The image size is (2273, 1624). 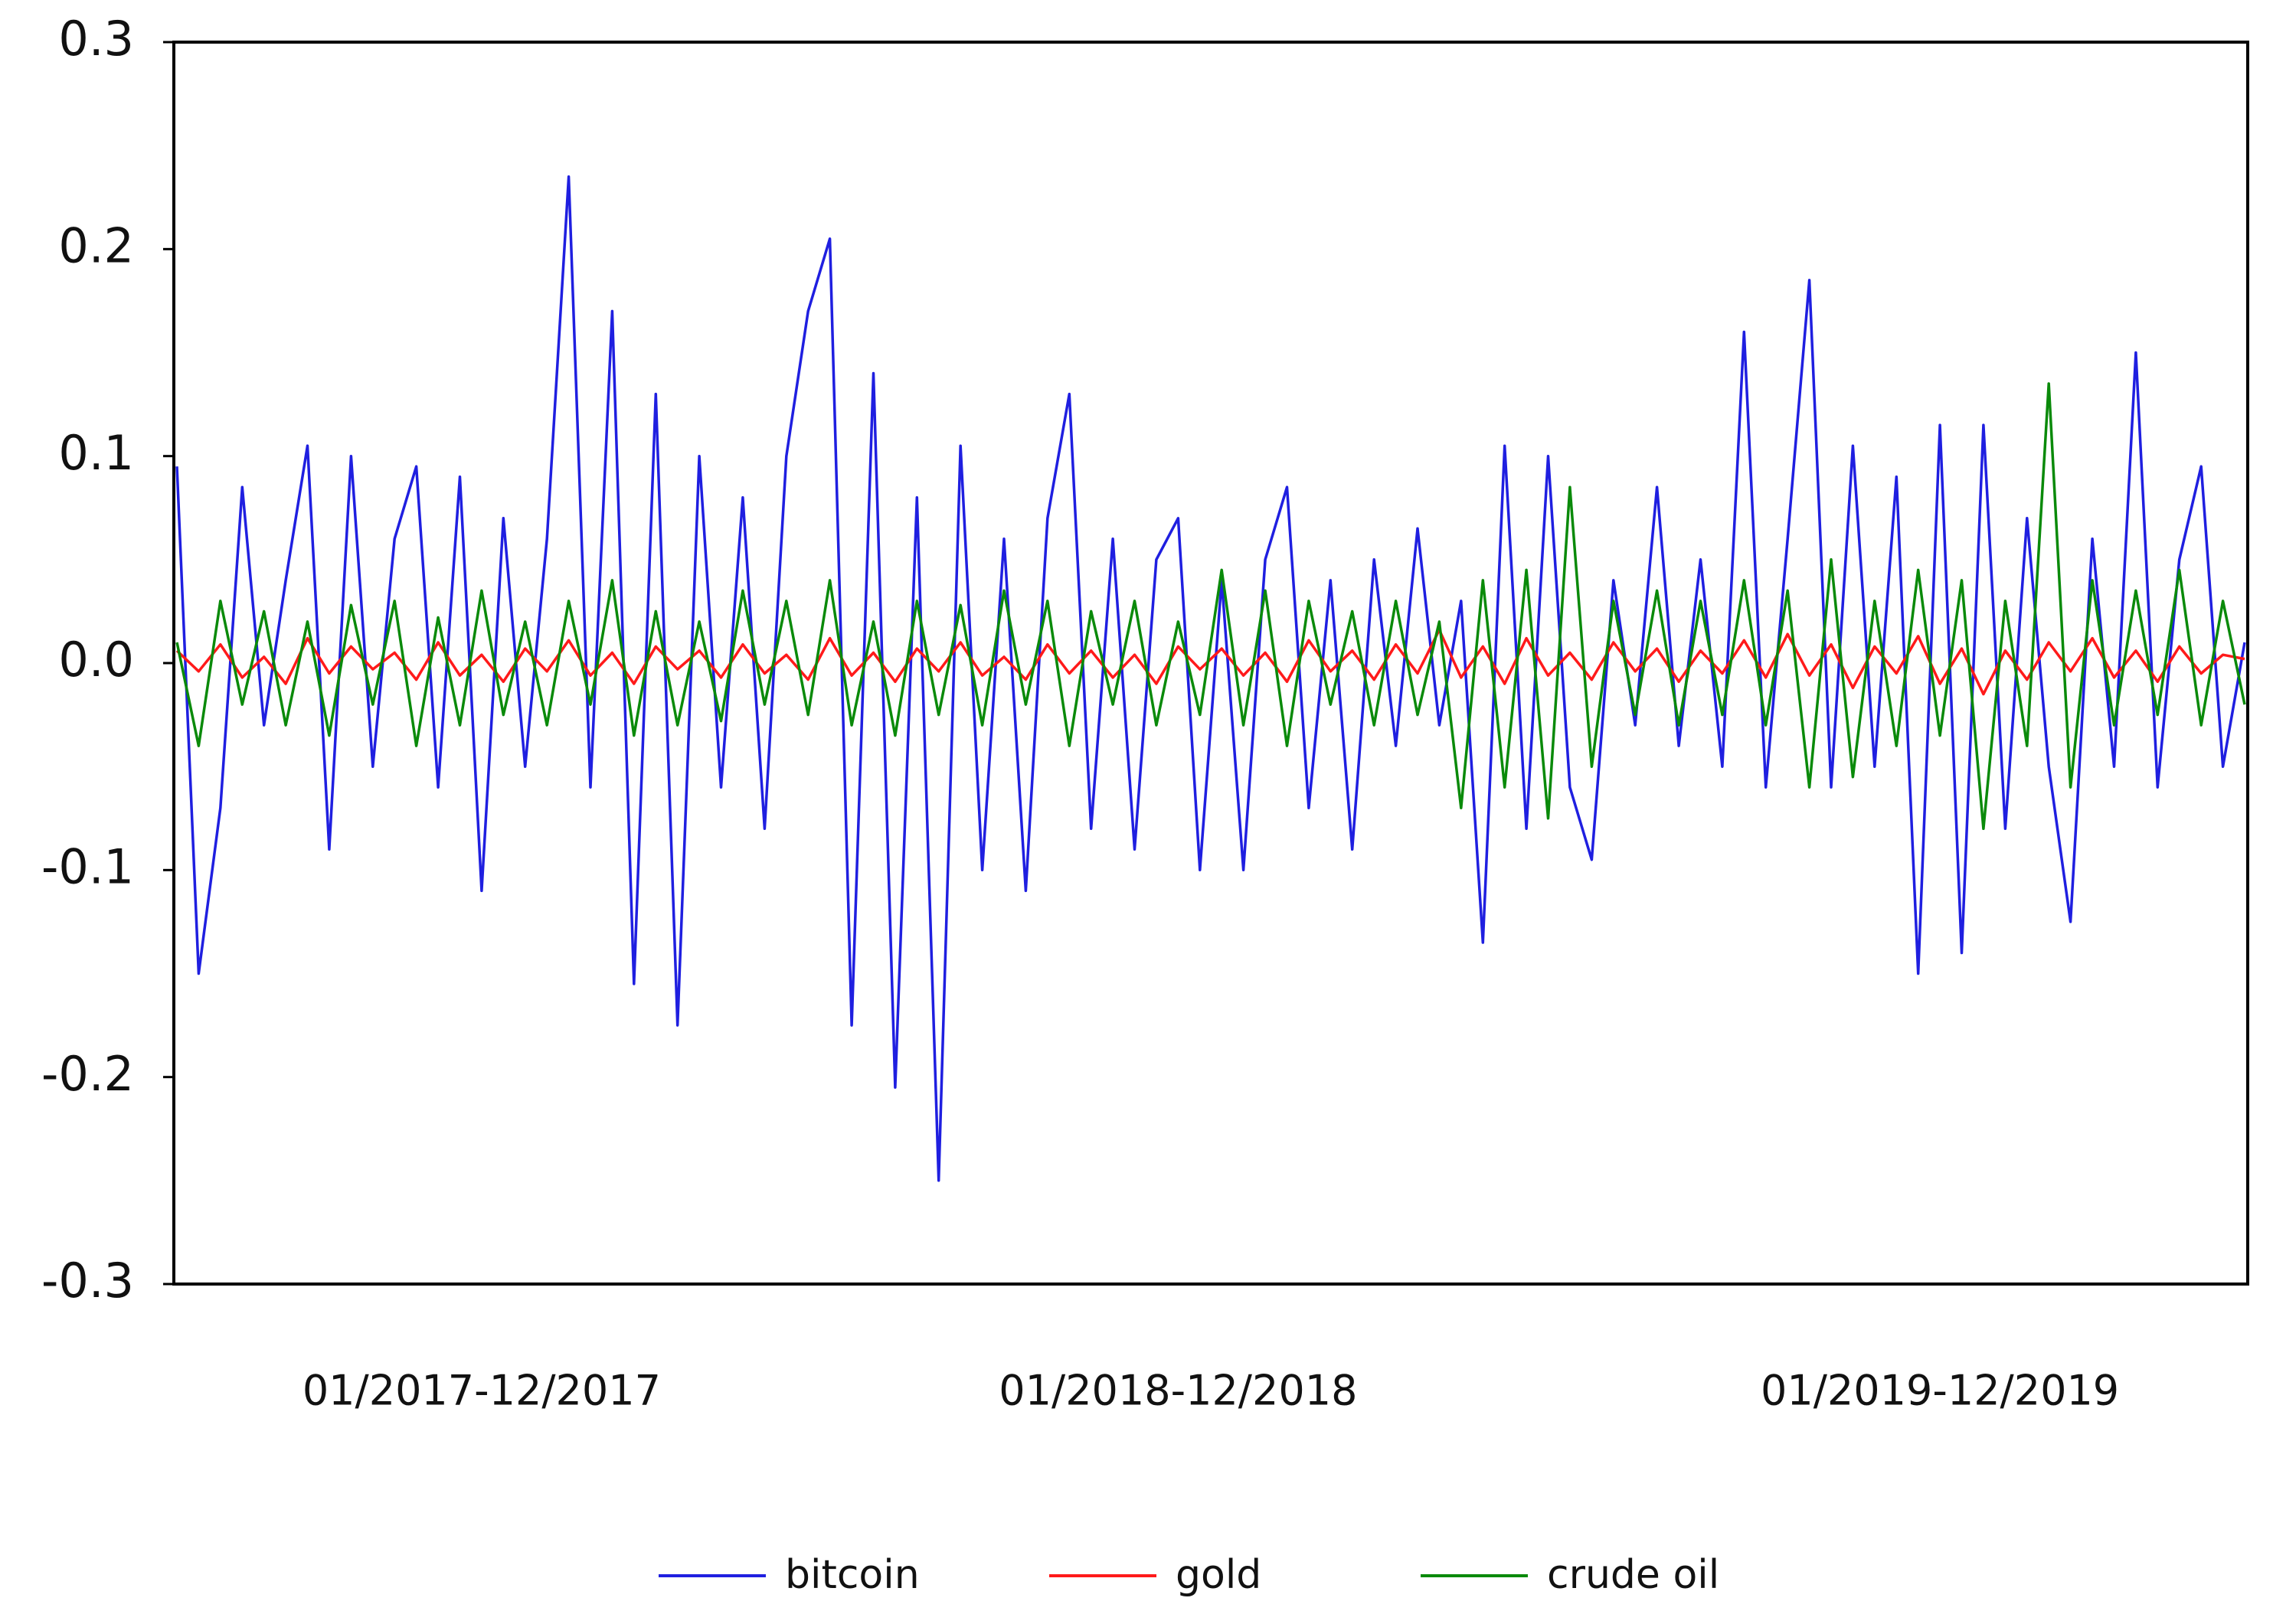 I want to click on y-tick-label: 0.0, so click(x=96, y=660).